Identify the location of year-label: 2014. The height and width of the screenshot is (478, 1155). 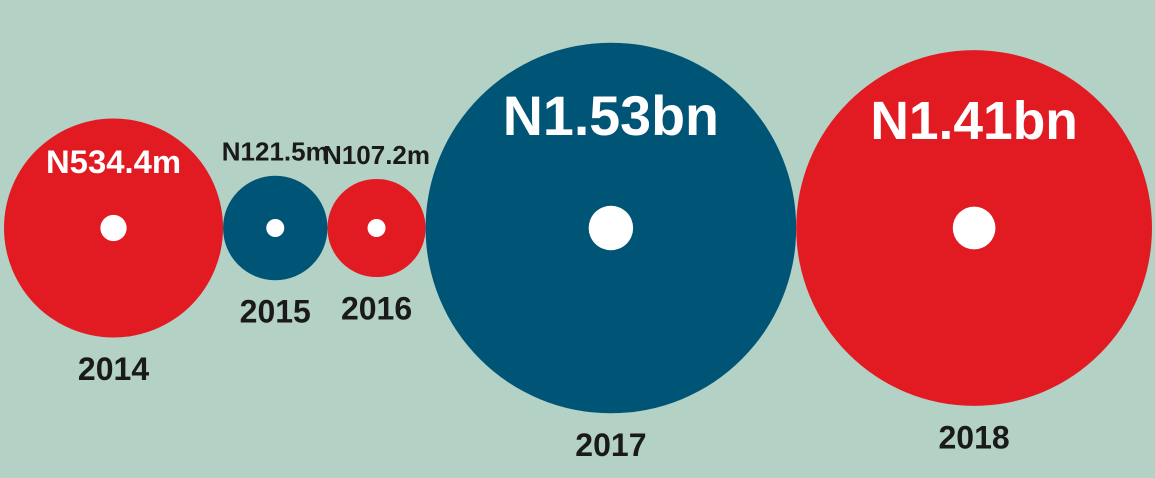
(113, 369).